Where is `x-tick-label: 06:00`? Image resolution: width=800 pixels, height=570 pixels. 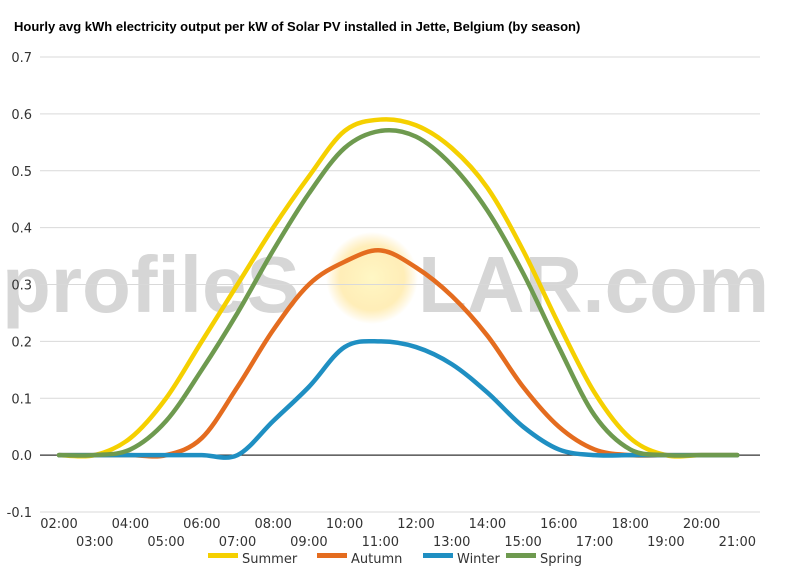 x-tick-label: 06:00 is located at coordinates (201, 524).